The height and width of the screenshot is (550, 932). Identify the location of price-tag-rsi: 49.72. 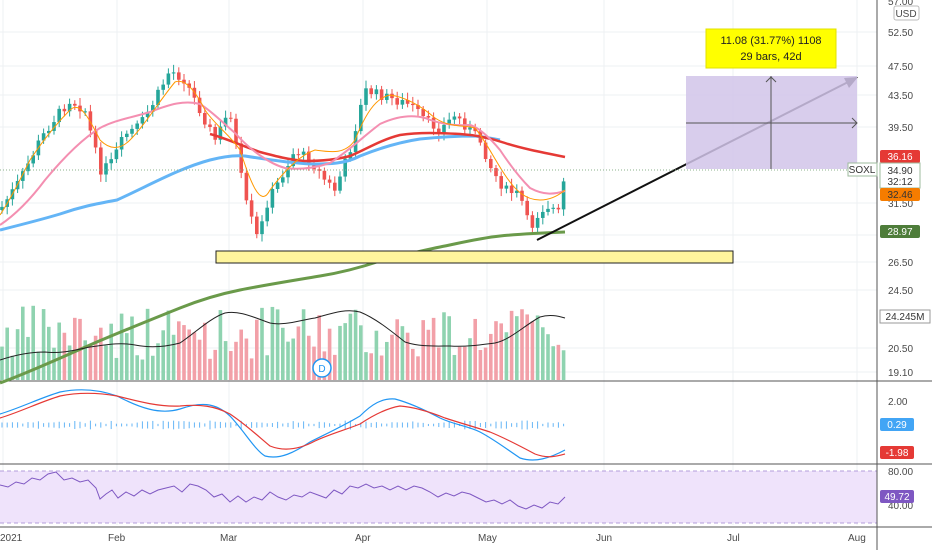
(897, 496).